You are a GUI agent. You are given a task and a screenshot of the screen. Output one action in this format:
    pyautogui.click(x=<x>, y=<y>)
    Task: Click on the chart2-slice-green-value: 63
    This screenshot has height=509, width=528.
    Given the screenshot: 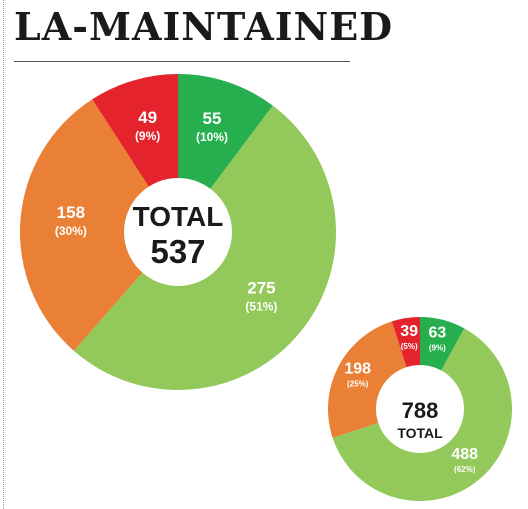 What is the action you would take?
    pyautogui.click(x=437, y=332)
    